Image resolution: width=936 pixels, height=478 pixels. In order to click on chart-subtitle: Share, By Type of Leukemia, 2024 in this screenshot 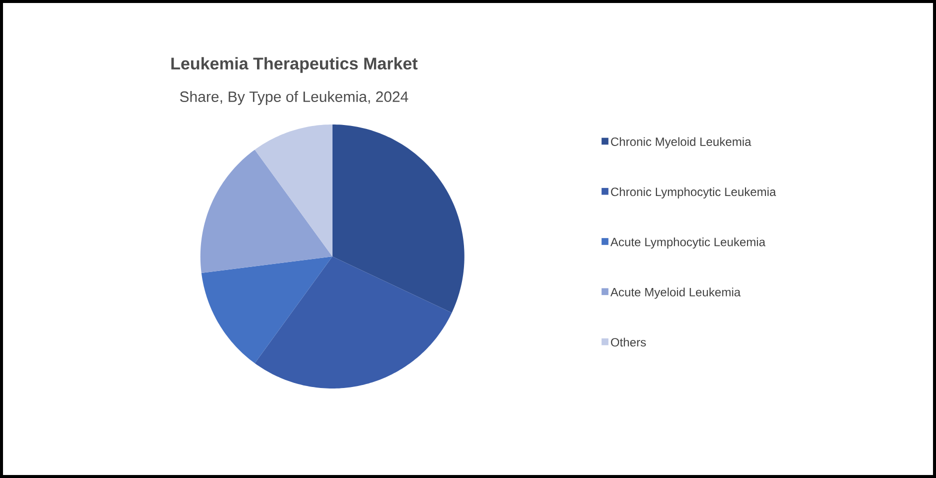, I will do `click(294, 98)`.